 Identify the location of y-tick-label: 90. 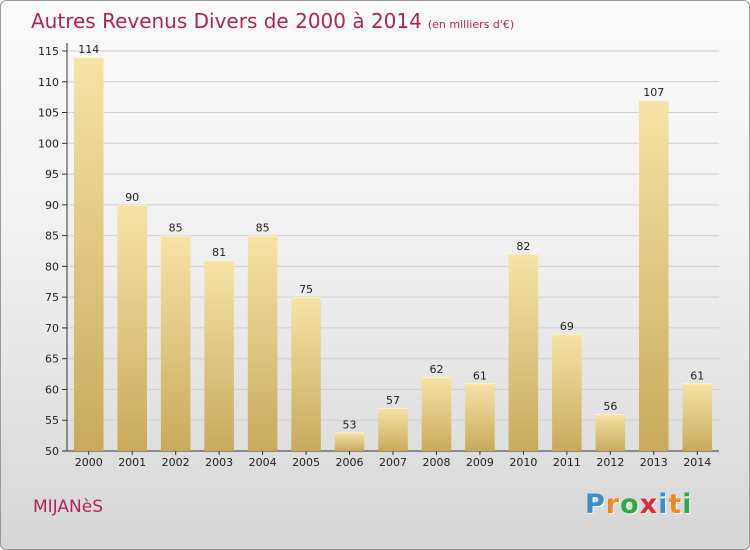
(52, 205).